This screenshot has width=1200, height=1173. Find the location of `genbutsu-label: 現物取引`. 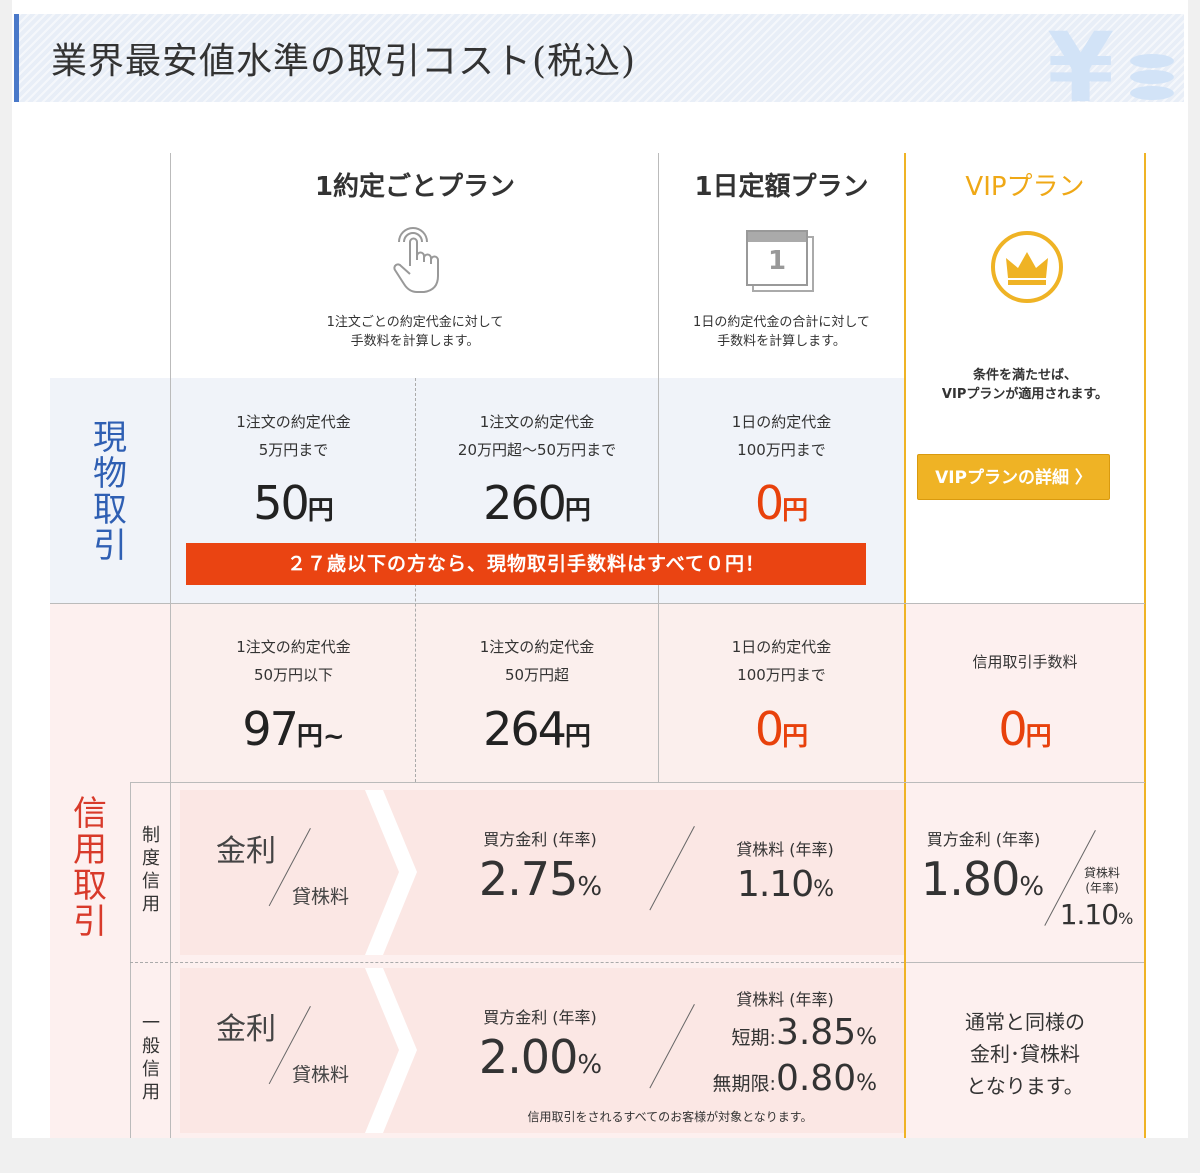

genbutsu-label: 現物取引 is located at coordinates (110, 492).